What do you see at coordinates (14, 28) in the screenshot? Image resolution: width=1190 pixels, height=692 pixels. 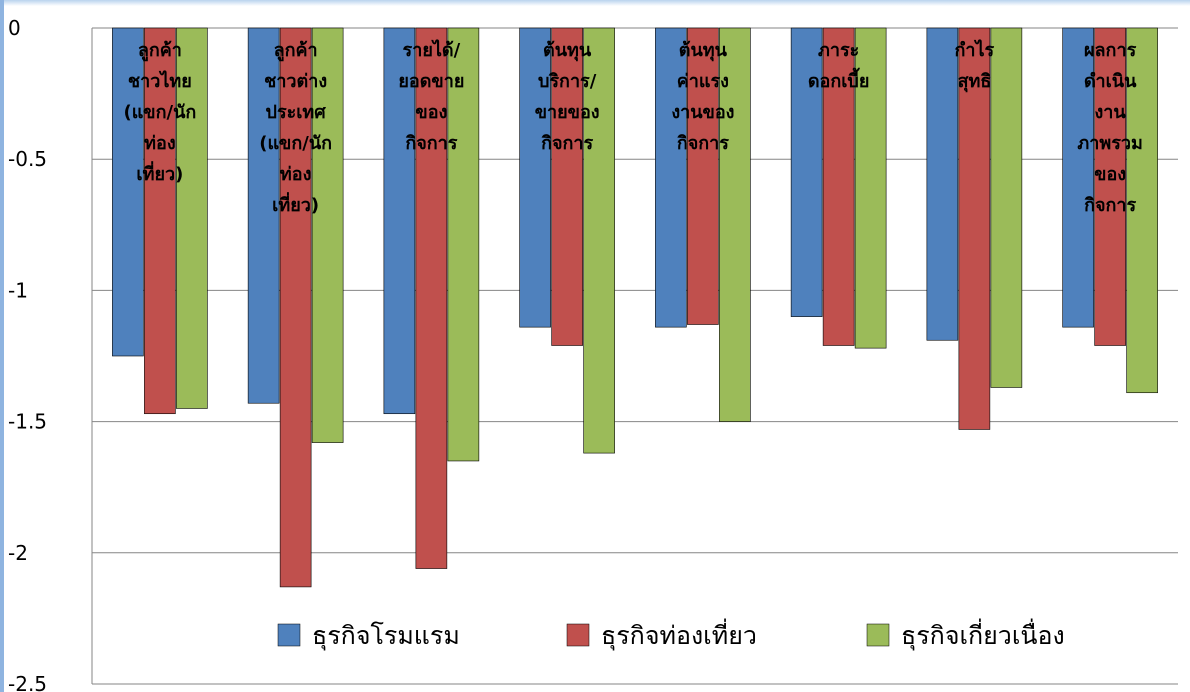 I see `y-tick-label: 0` at bounding box center [14, 28].